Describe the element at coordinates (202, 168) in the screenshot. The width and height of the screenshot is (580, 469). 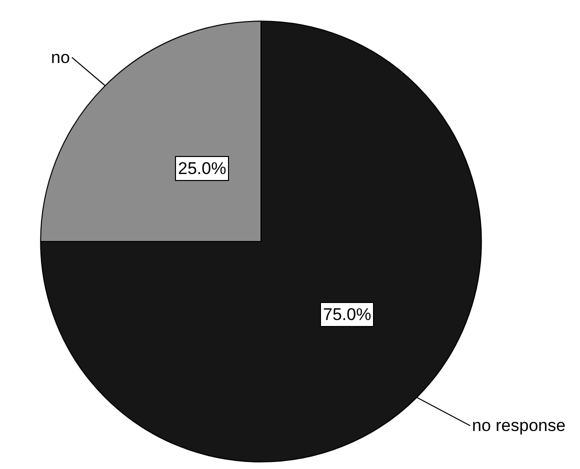
I see `data-label: 25.0%` at that location.